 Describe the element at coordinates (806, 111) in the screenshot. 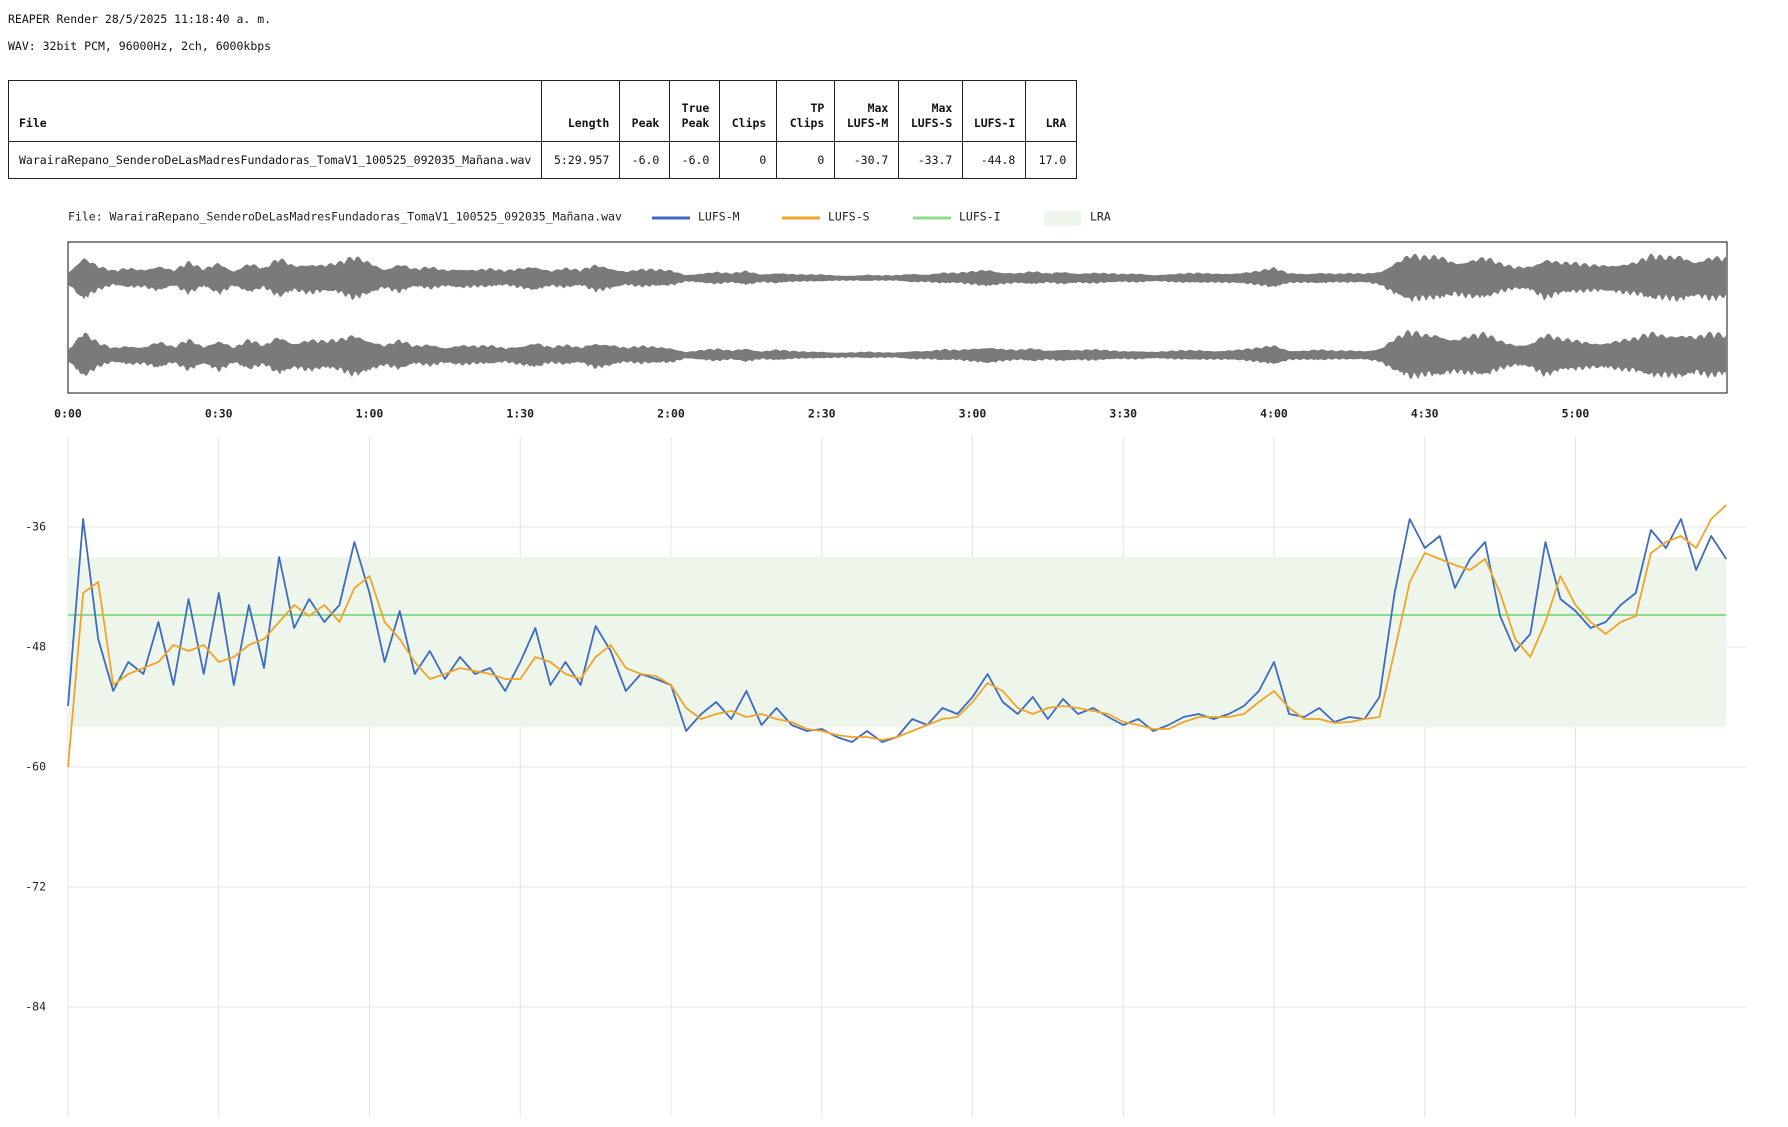

I see `column-header: TP Clips` at that location.